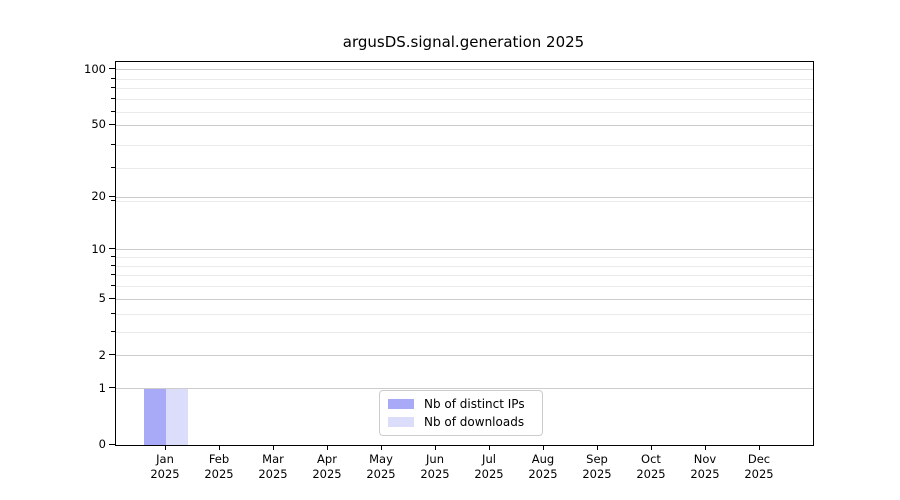 Image resolution: width=900 pixels, height=500 pixels. What do you see at coordinates (165, 466) in the screenshot?
I see `x-tick-label: Jan 2025` at bounding box center [165, 466].